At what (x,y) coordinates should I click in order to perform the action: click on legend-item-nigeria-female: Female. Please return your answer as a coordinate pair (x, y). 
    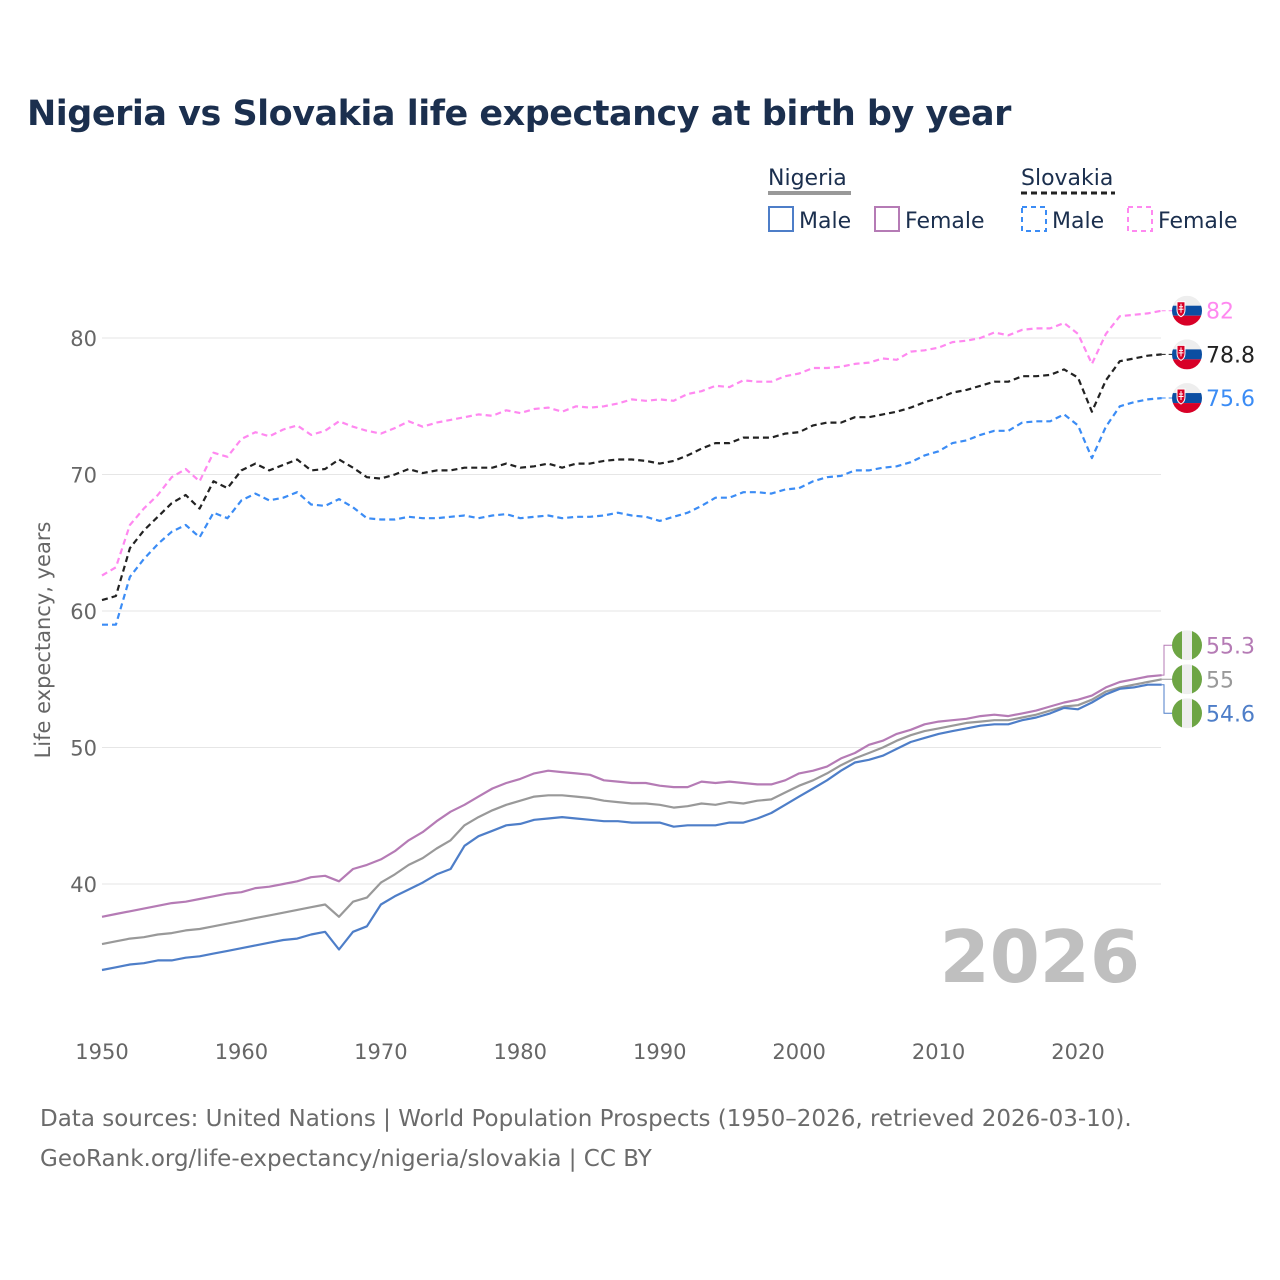
    Looking at the image, I should click on (929, 220).